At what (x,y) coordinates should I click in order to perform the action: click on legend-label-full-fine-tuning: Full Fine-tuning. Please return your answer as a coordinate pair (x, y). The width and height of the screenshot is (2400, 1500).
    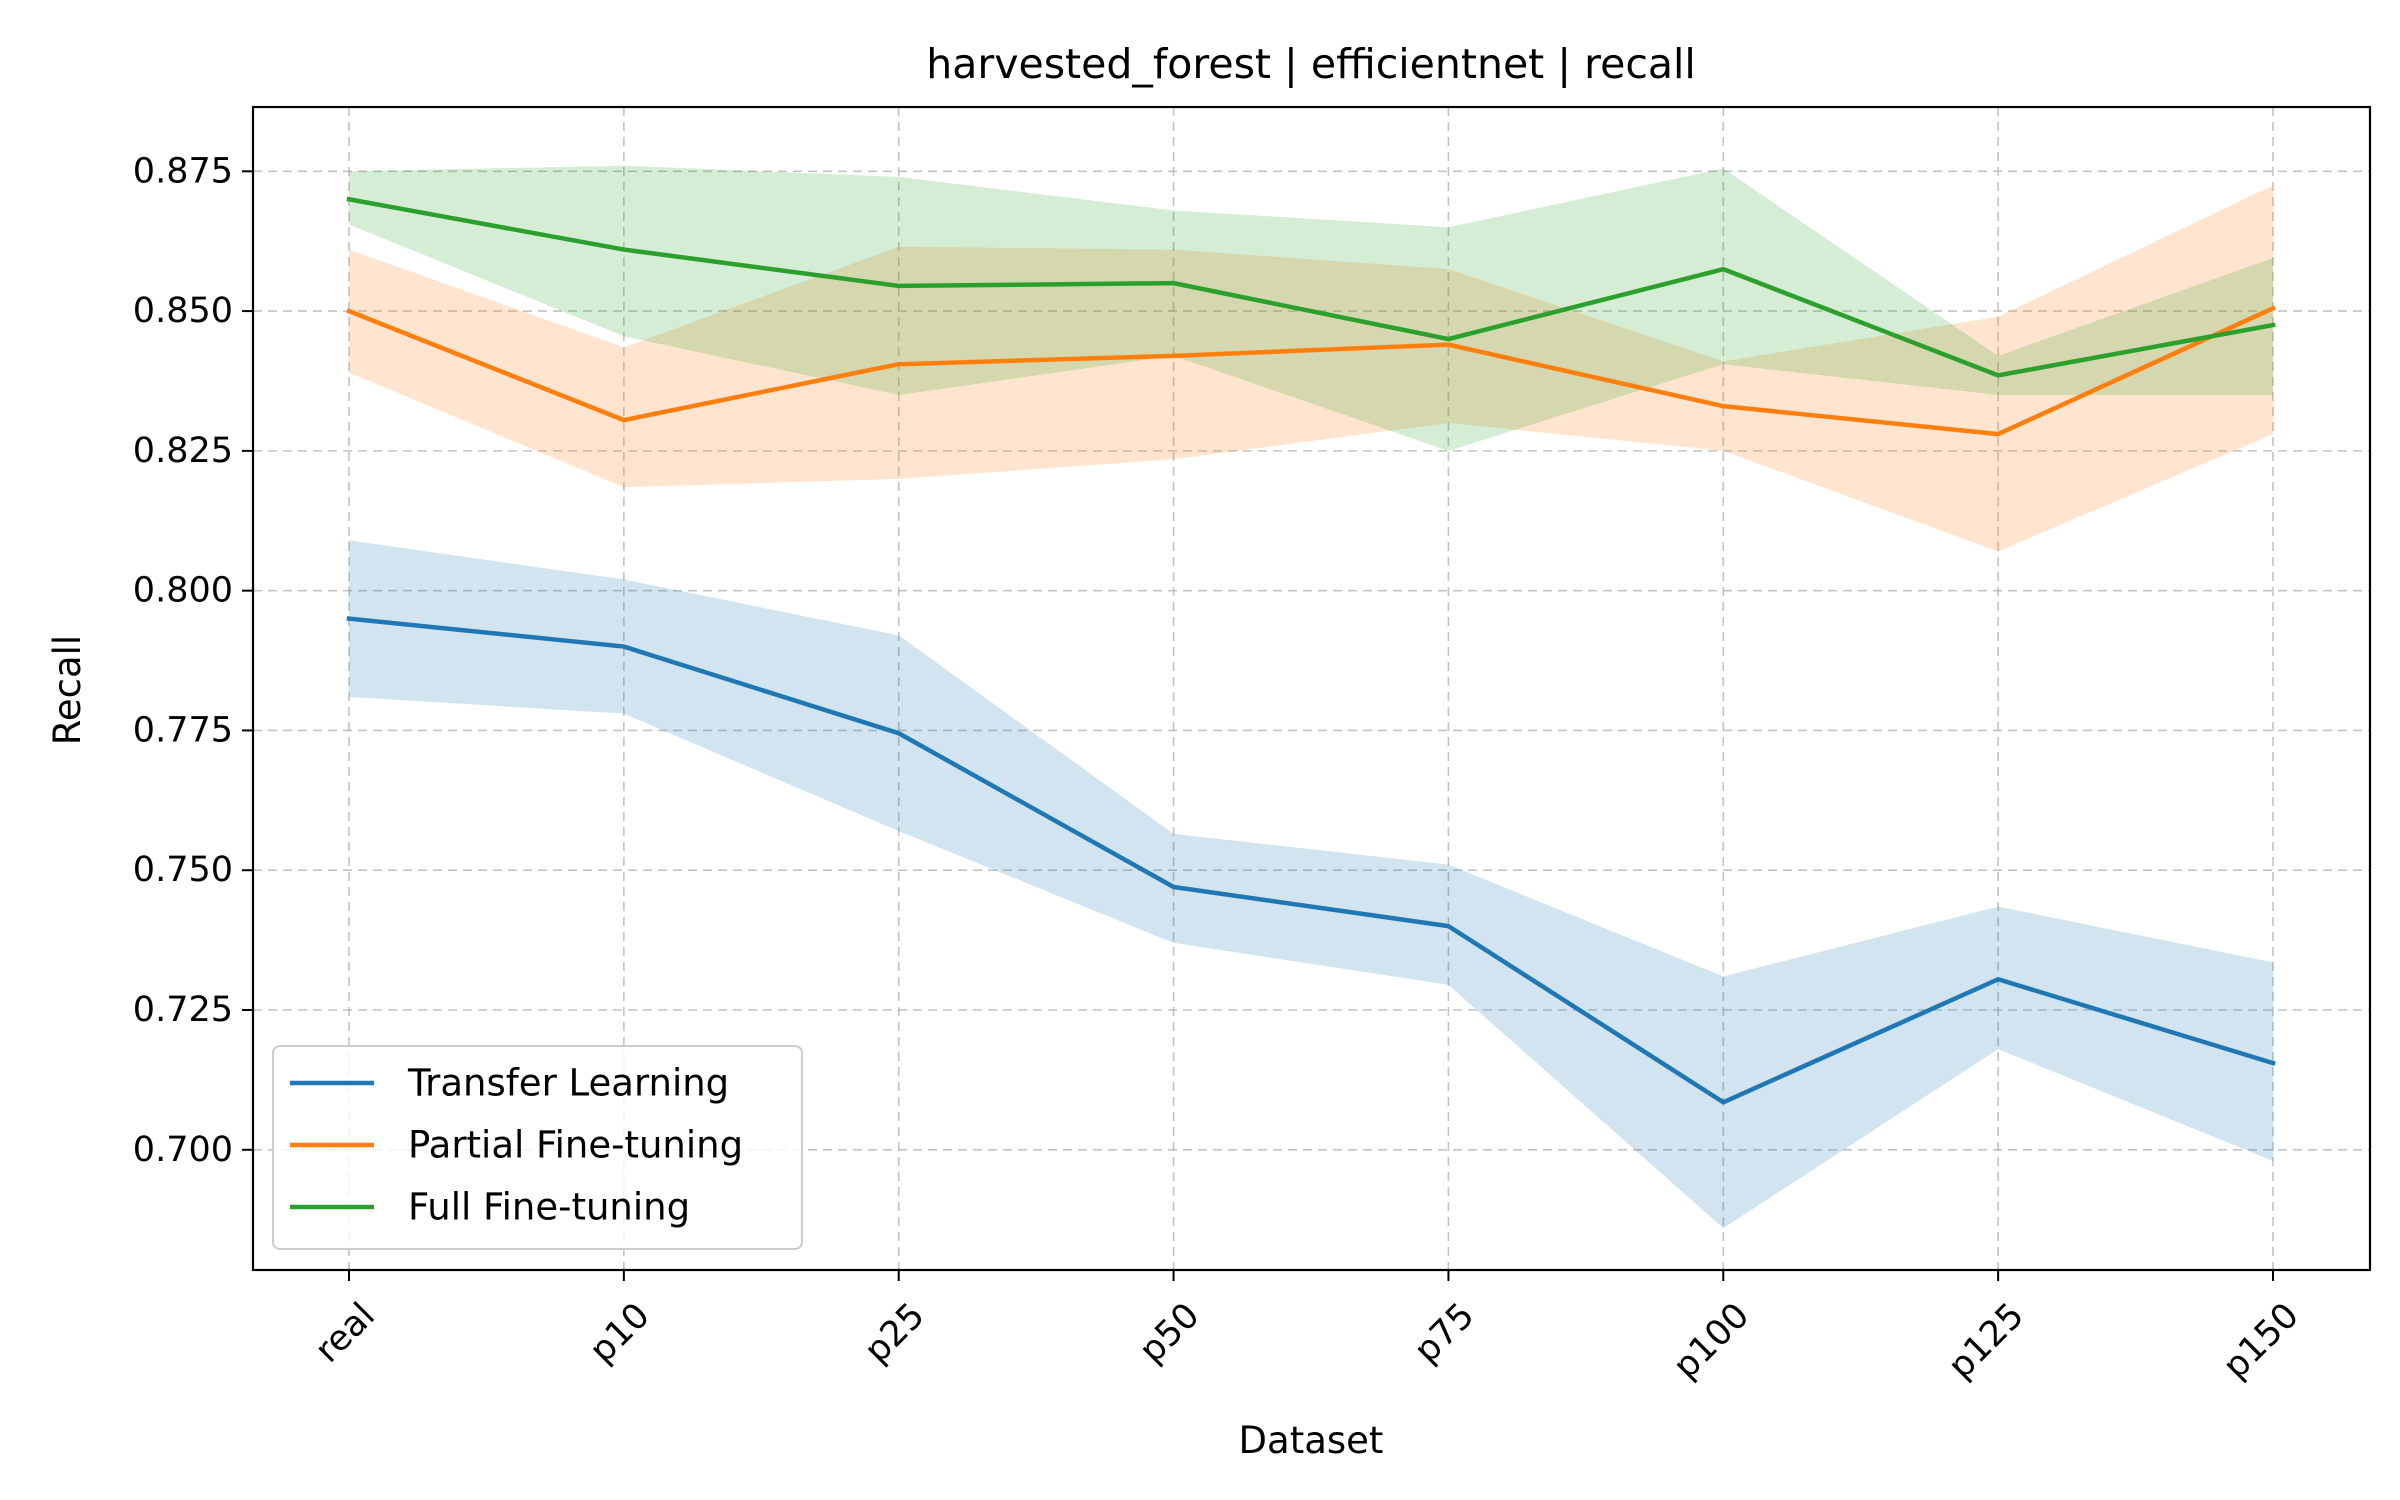
    Looking at the image, I should click on (549, 1207).